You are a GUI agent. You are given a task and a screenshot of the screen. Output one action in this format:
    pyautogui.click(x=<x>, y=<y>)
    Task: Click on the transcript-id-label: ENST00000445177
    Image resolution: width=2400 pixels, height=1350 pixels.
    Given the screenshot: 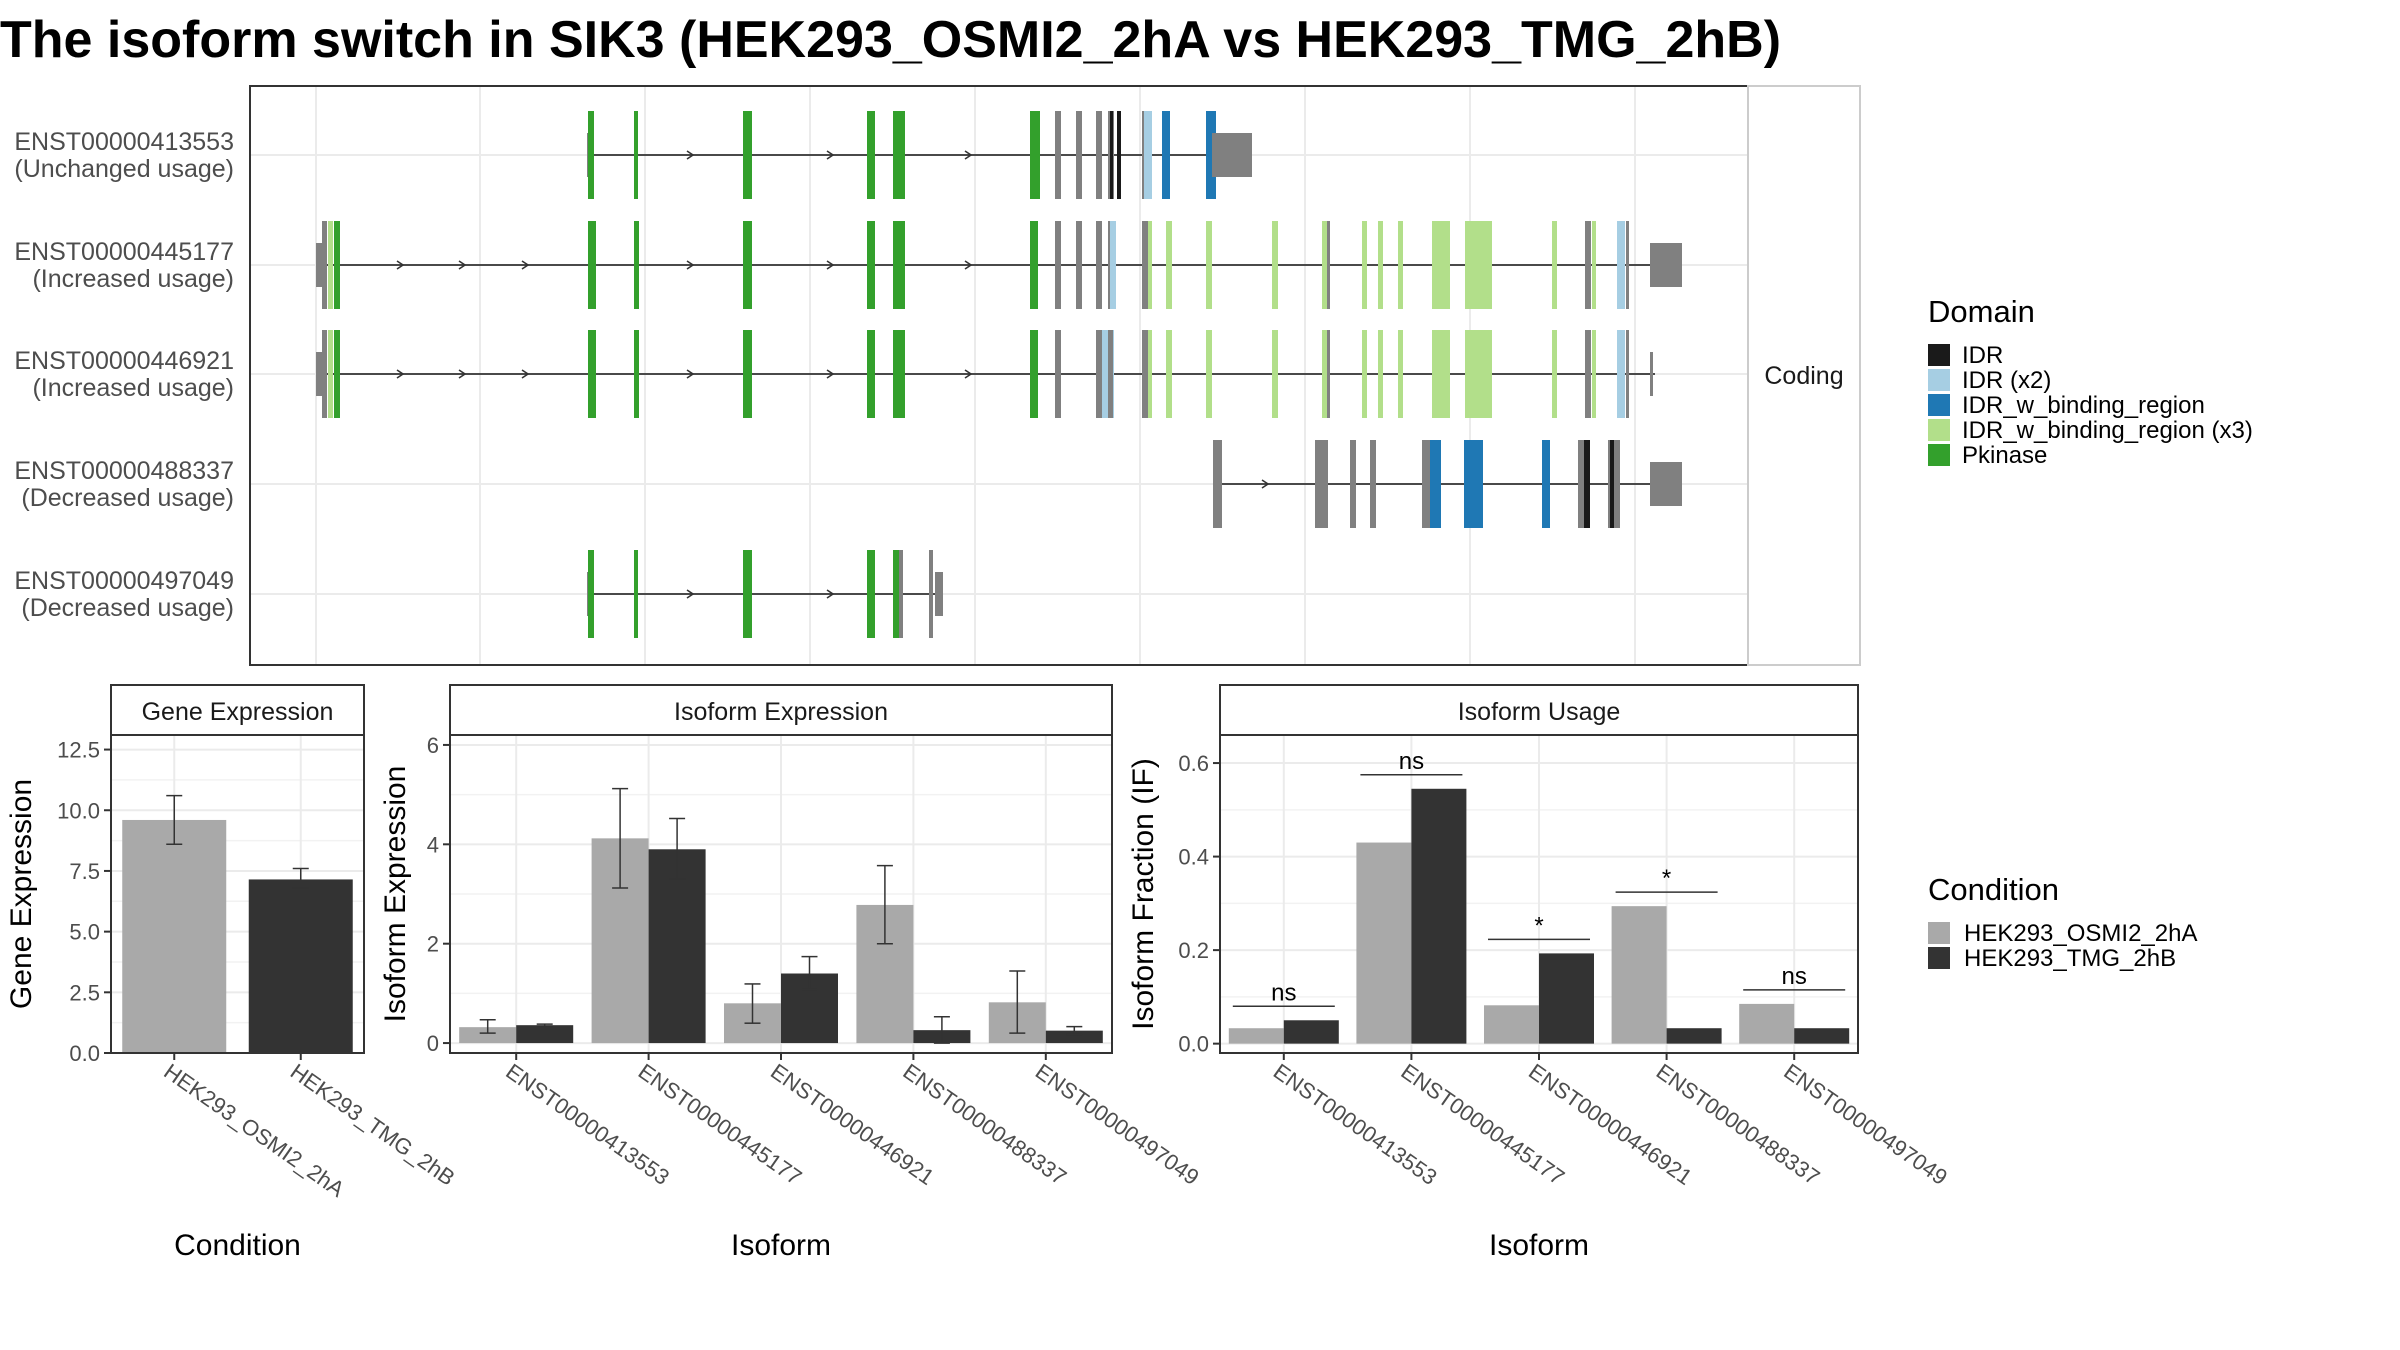 What is the action you would take?
    pyautogui.click(x=124, y=252)
    